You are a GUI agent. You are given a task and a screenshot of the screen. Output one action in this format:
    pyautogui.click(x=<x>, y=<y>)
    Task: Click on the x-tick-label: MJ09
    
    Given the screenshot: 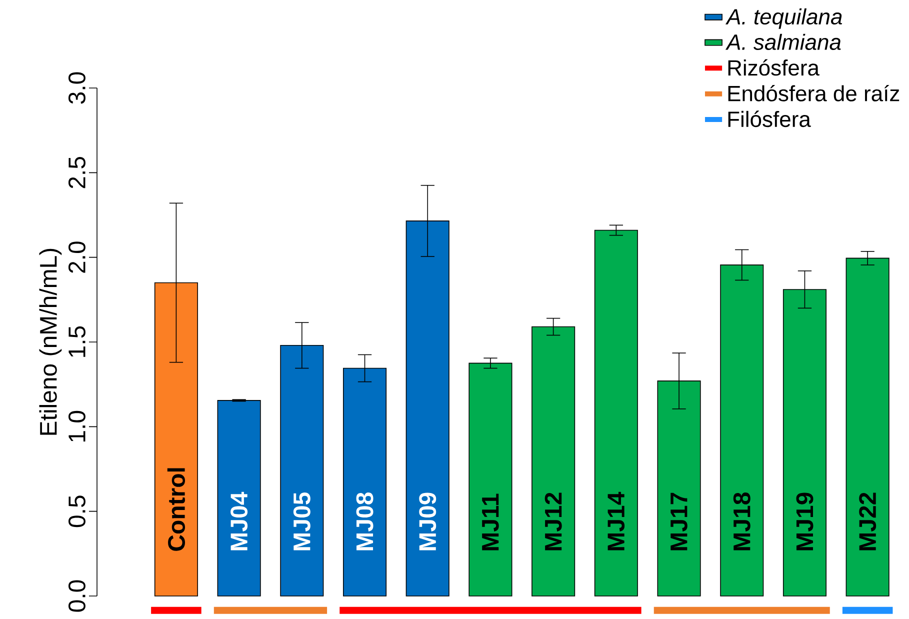 What is the action you would take?
    pyautogui.click(x=427, y=521)
    